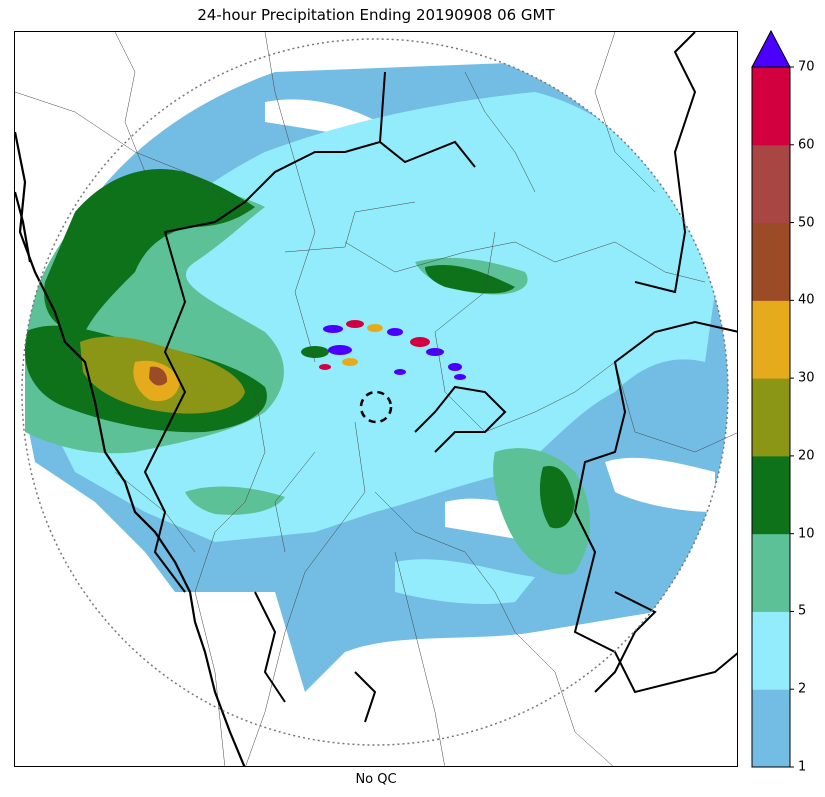 Image resolution: width=825 pixels, height=797 pixels. What do you see at coordinates (660, 484) in the screenshot?
I see `precip-gap` at bounding box center [660, 484].